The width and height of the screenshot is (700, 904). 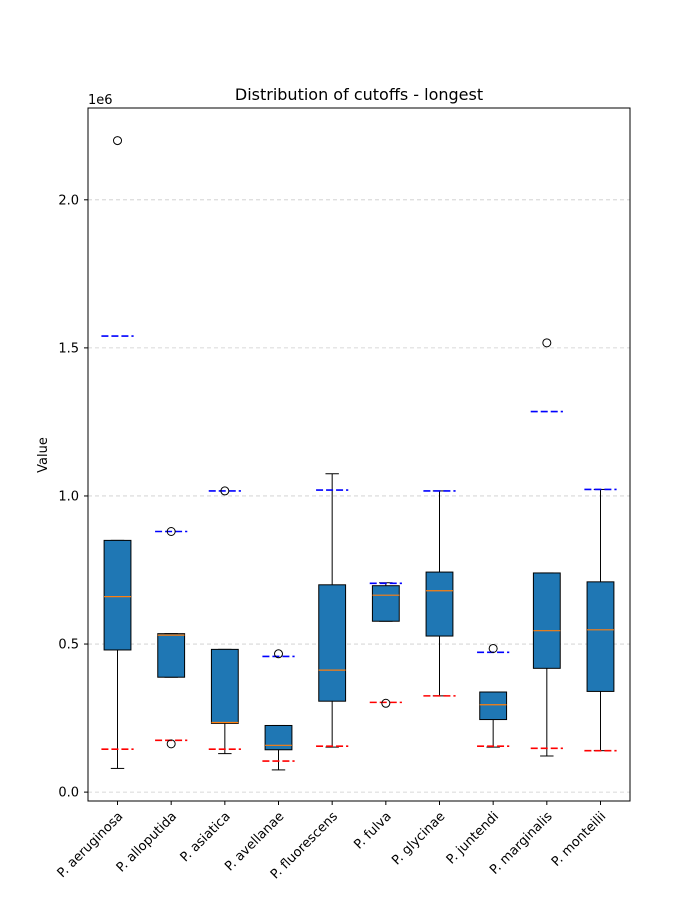 What do you see at coordinates (43, 455) in the screenshot?
I see `y-axis-label: Value` at bounding box center [43, 455].